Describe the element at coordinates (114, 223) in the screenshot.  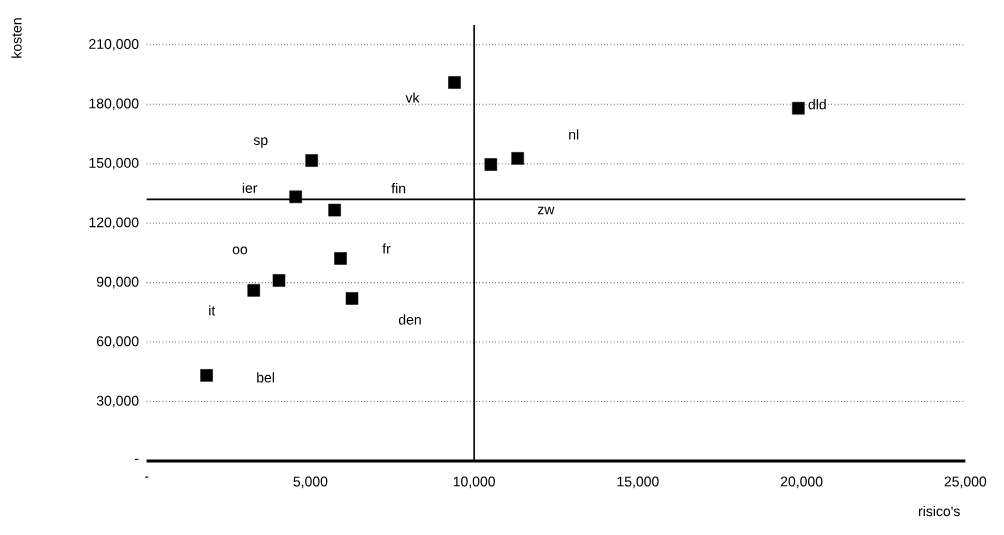
I see `y-tick-label: 120,000` at that location.